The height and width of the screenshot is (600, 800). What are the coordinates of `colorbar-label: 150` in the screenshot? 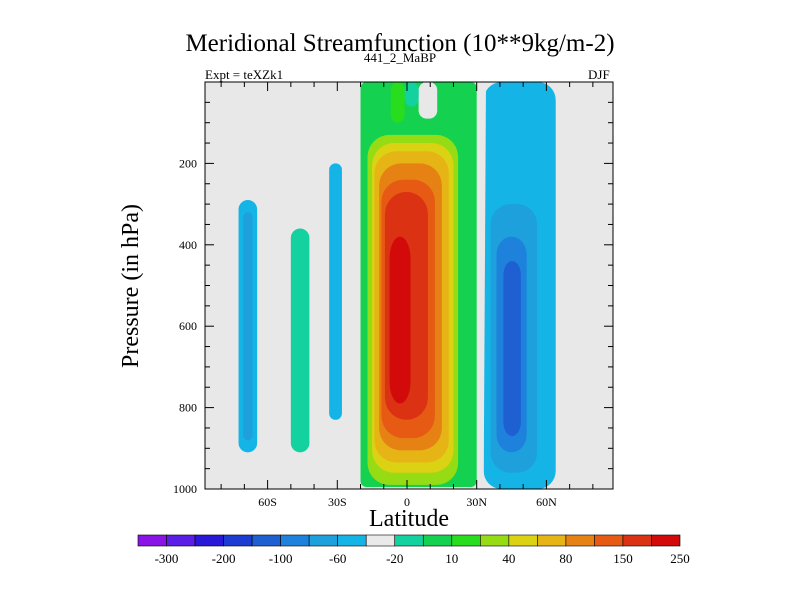 It's located at (623, 558).